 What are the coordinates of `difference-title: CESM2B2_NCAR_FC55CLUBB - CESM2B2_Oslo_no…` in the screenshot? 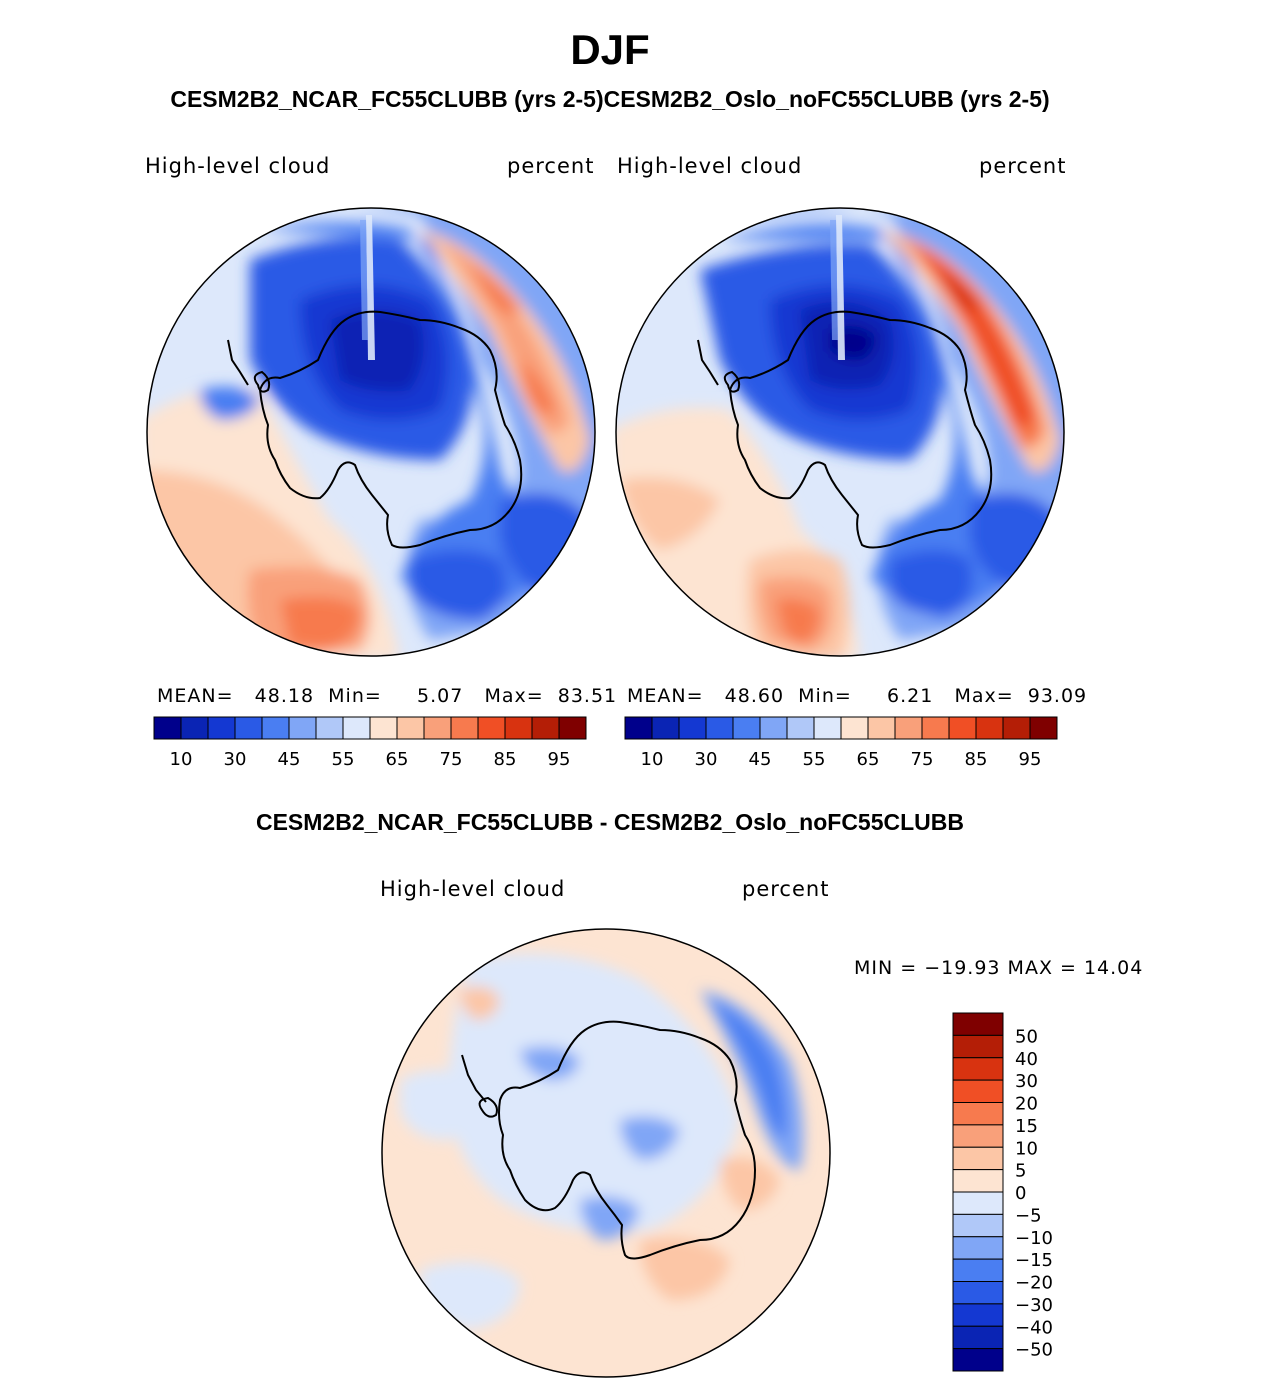 It's located at (609, 822).